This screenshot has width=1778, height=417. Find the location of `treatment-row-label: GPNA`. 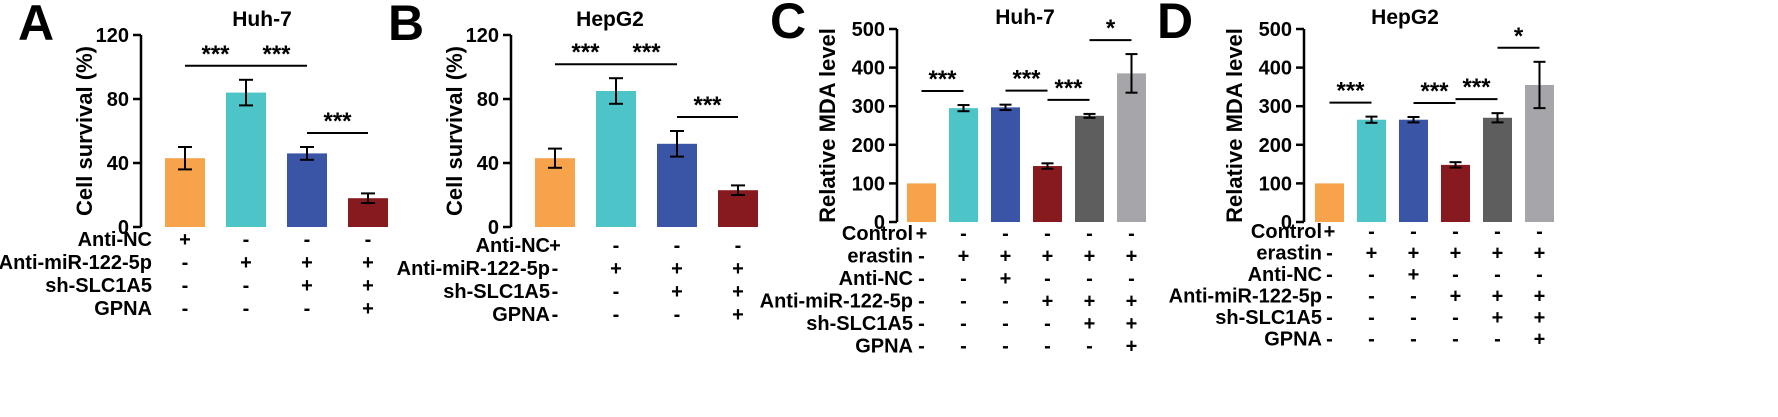

treatment-row-label: GPNA is located at coordinates (884, 347).